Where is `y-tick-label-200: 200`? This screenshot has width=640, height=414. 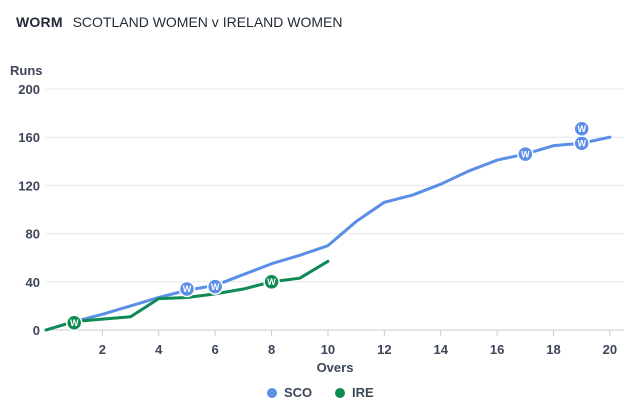 y-tick-label-200: 200 is located at coordinates (29, 89).